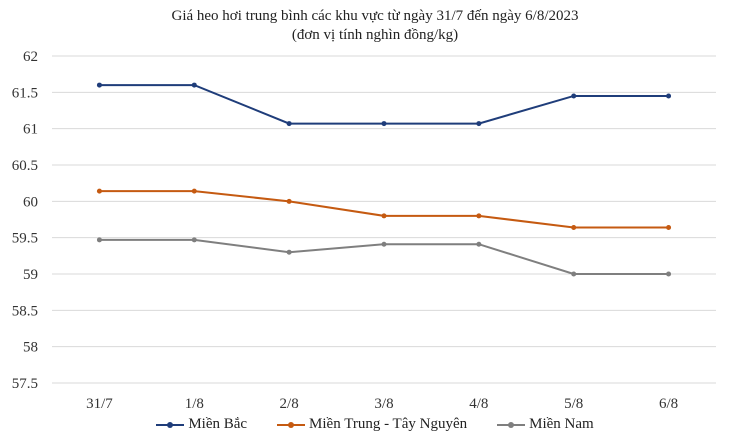  What do you see at coordinates (25, 239) in the screenshot?
I see `y-tick-label: 59.5` at bounding box center [25, 239].